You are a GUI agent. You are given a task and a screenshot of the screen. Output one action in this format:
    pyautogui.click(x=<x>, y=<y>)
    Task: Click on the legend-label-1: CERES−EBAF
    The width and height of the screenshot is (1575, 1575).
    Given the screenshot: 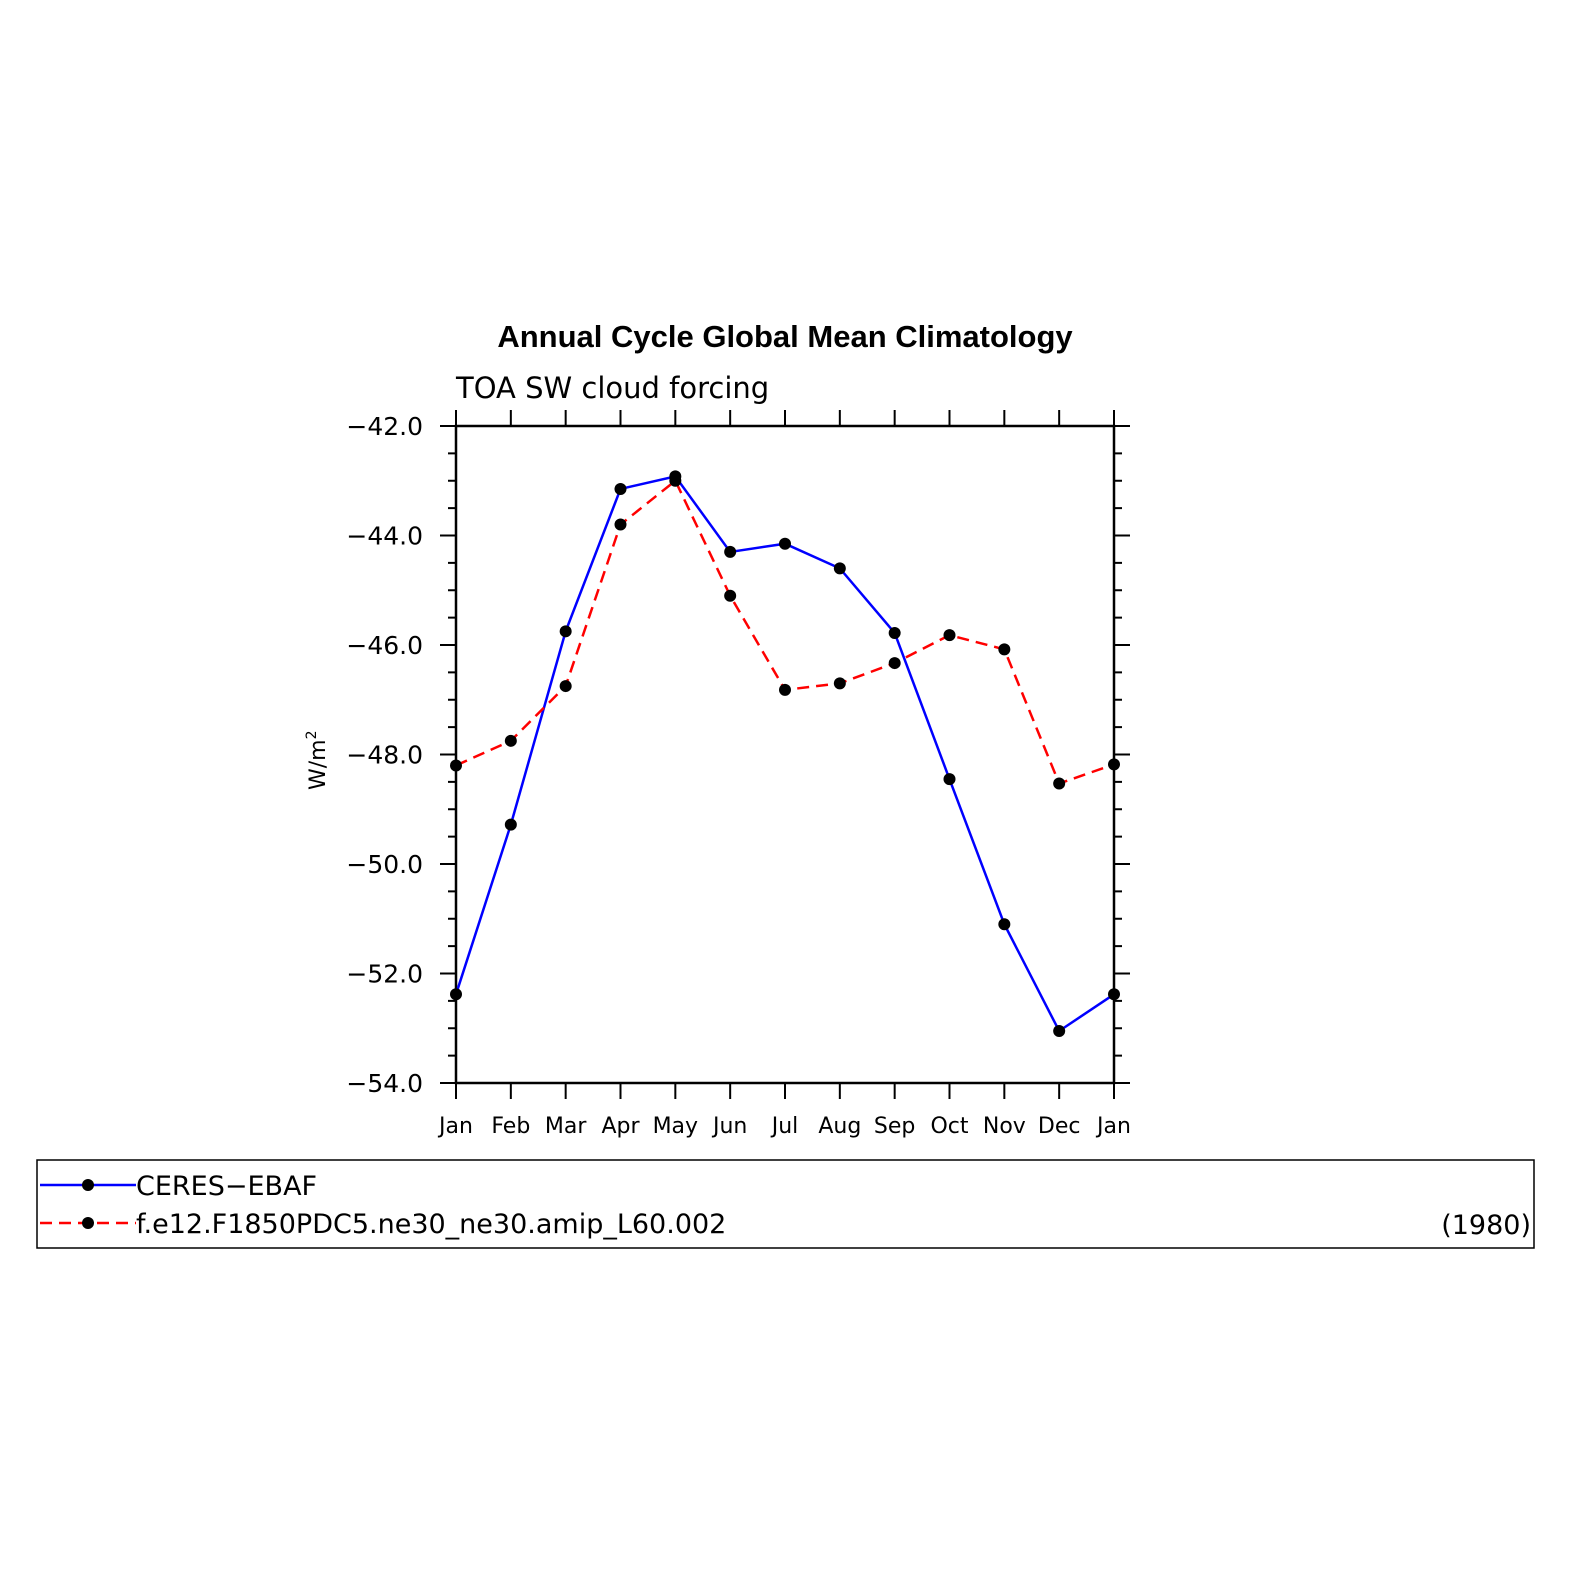 What is the action you would take?
    pyautogui.click(x=226, y=1186)
    